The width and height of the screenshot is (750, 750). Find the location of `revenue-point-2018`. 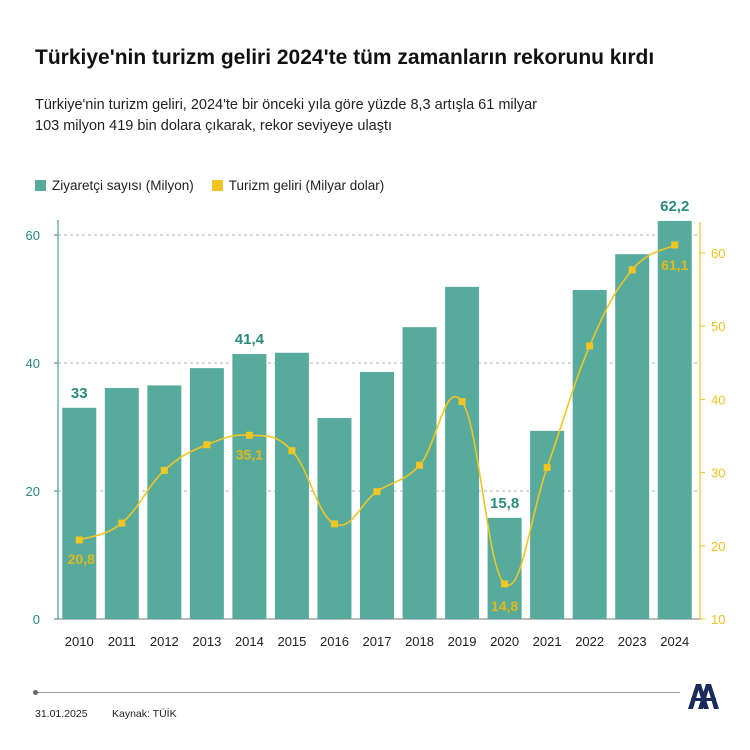

revenue-point-2018 is located at coordinates (420, 465).